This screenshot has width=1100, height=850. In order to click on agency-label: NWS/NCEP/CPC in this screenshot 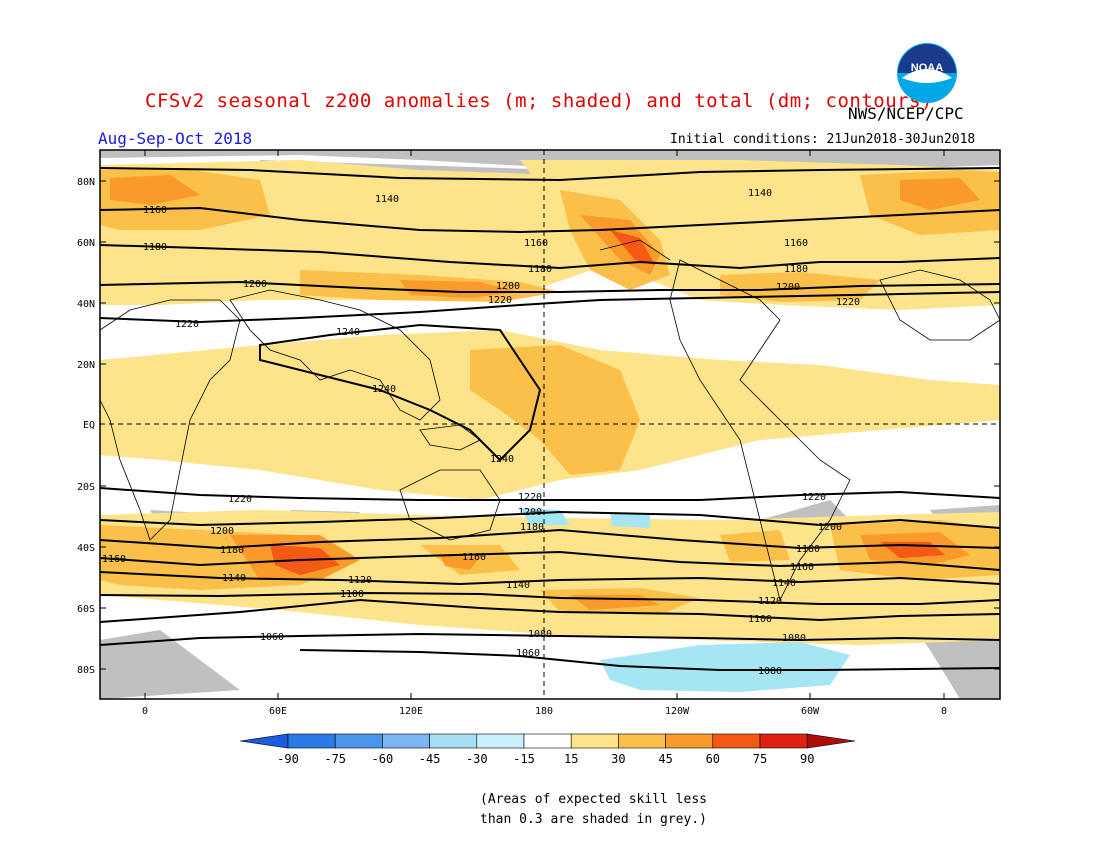, I will do `click(906, 113)`.